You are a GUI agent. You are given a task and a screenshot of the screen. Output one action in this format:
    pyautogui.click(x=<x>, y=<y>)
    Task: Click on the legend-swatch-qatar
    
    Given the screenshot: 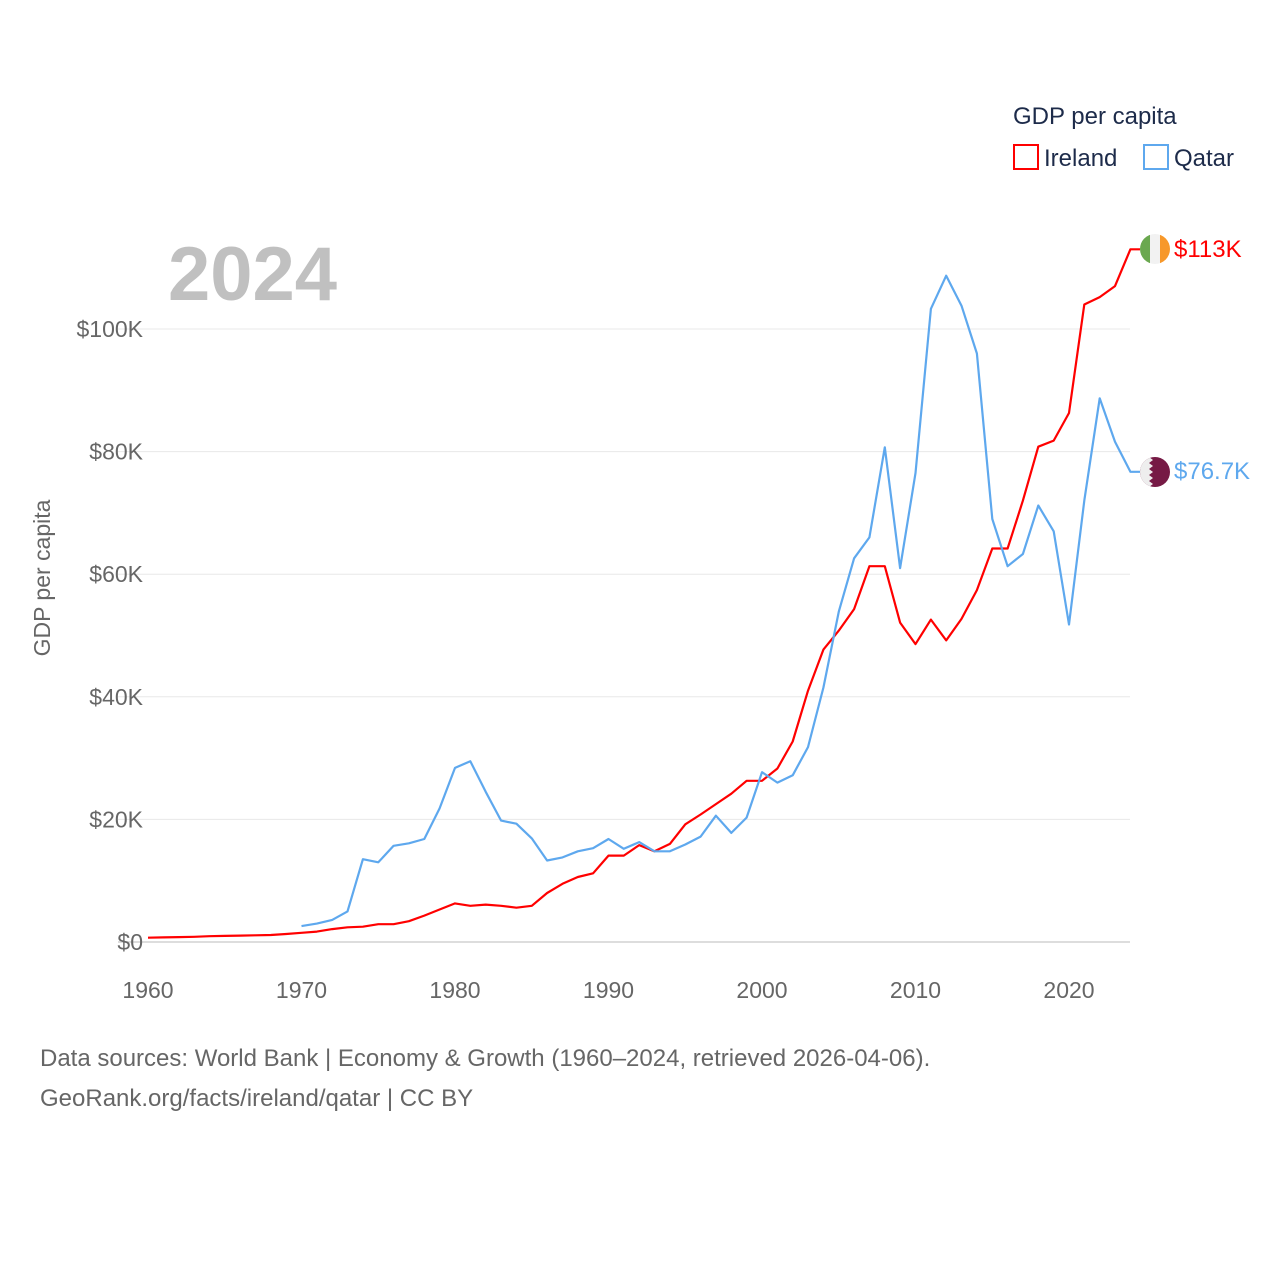 What is the action you would take?
    pyautogui.click(x=1156, y=157)
    